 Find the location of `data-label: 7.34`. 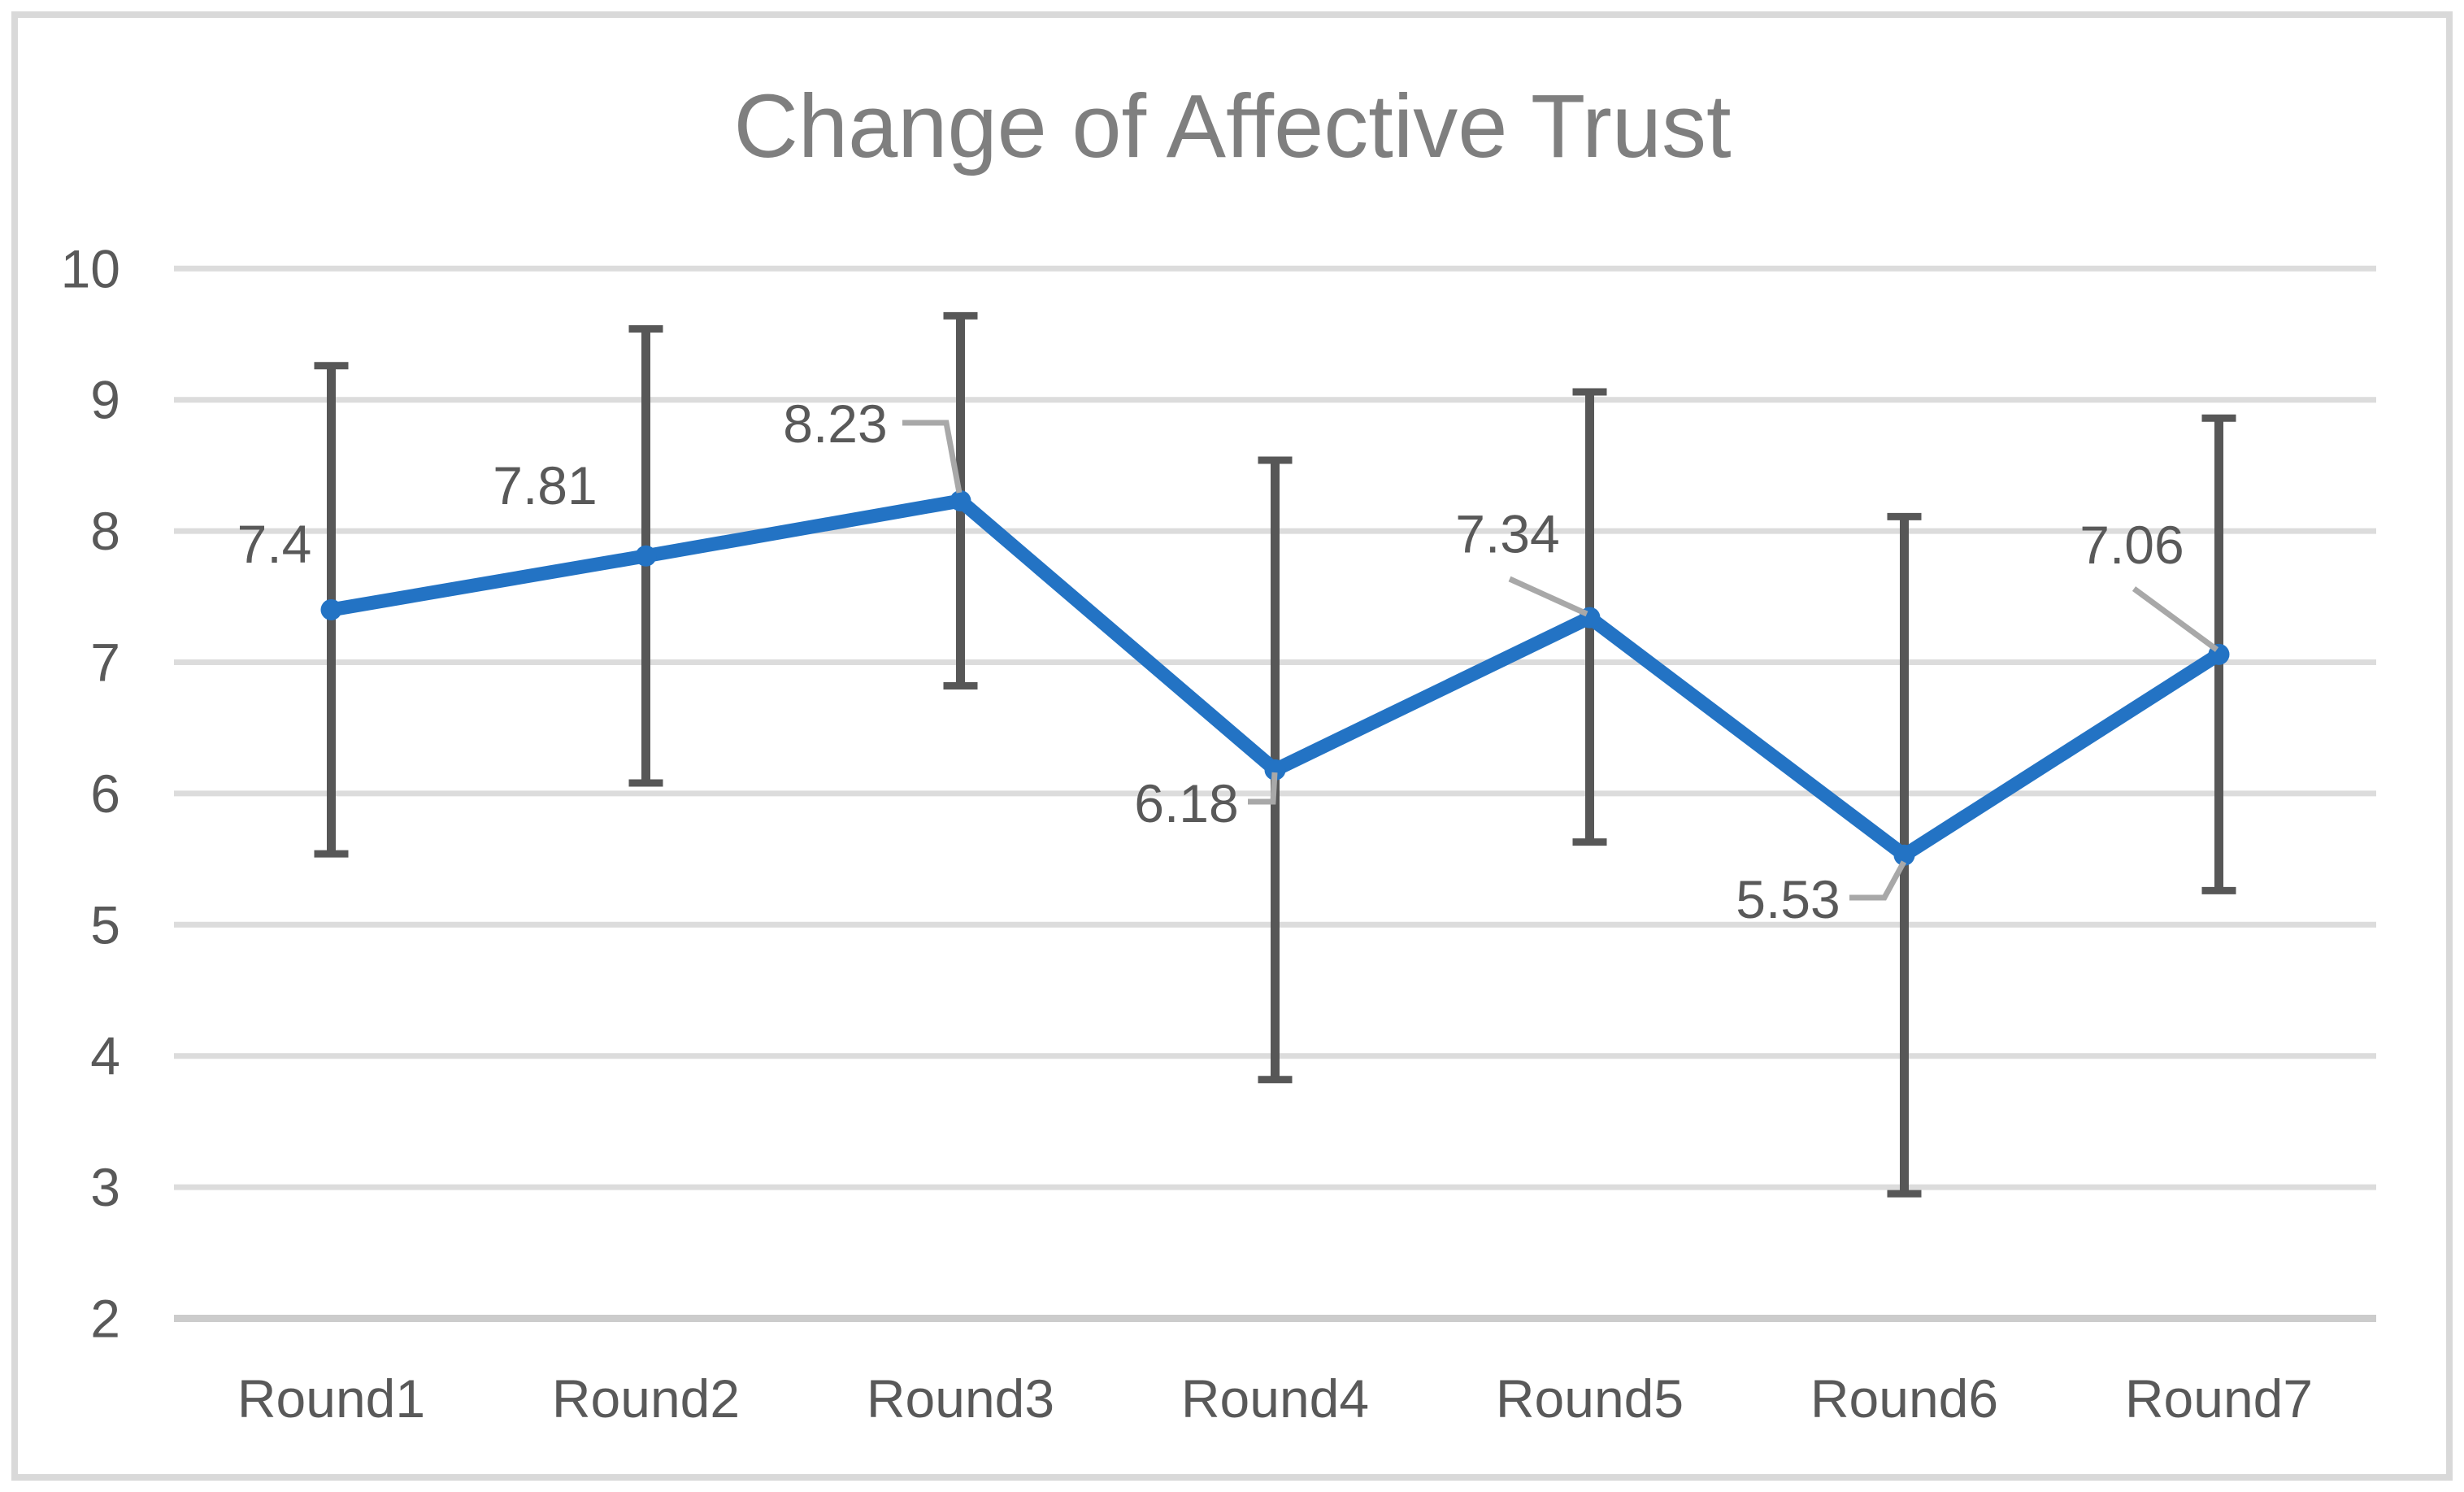

data-label: 7.34 is located at coordinates (1507, 534).